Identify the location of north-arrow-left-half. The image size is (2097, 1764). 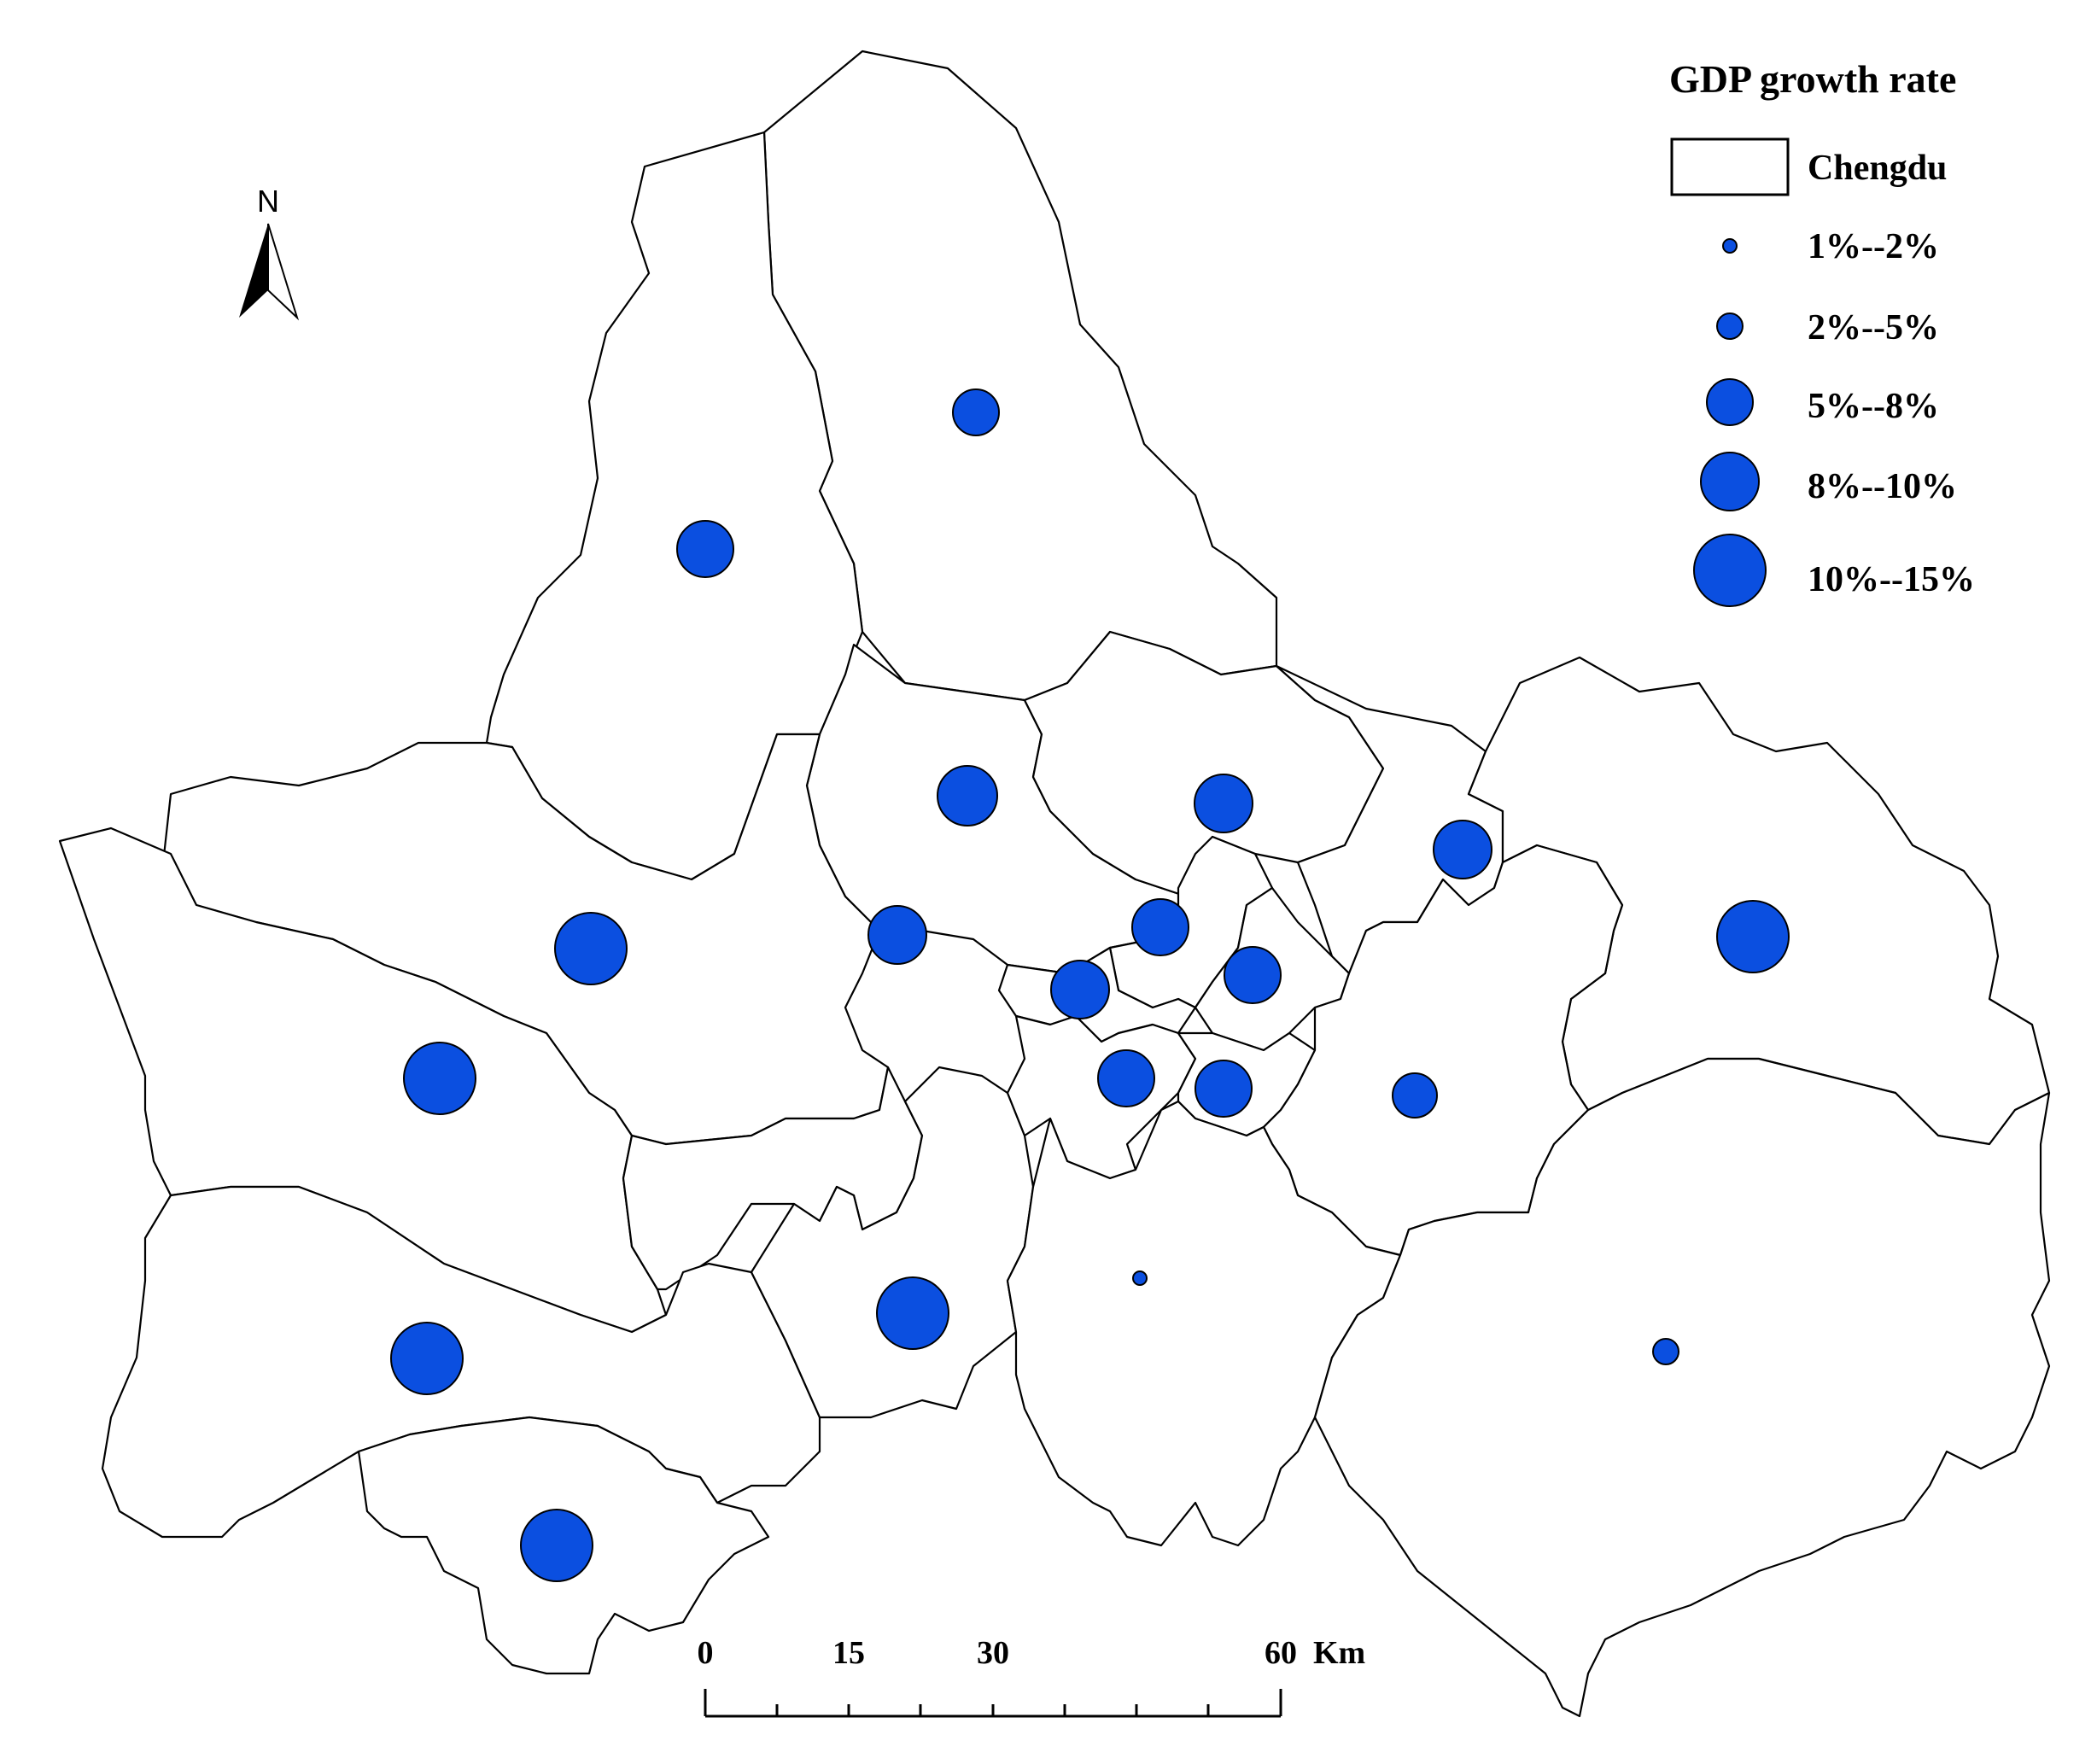
(253, 271).